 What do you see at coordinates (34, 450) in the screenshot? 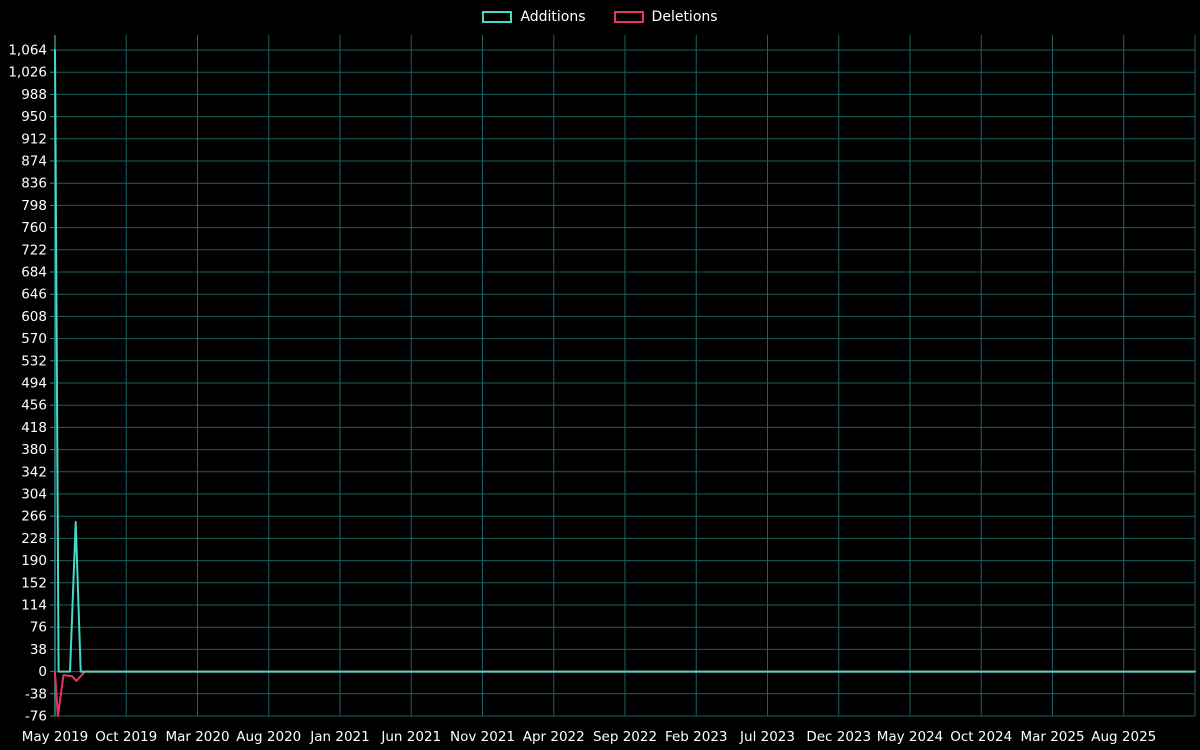
I see `y-tick-label: 380` at bounding box center [34, 450].